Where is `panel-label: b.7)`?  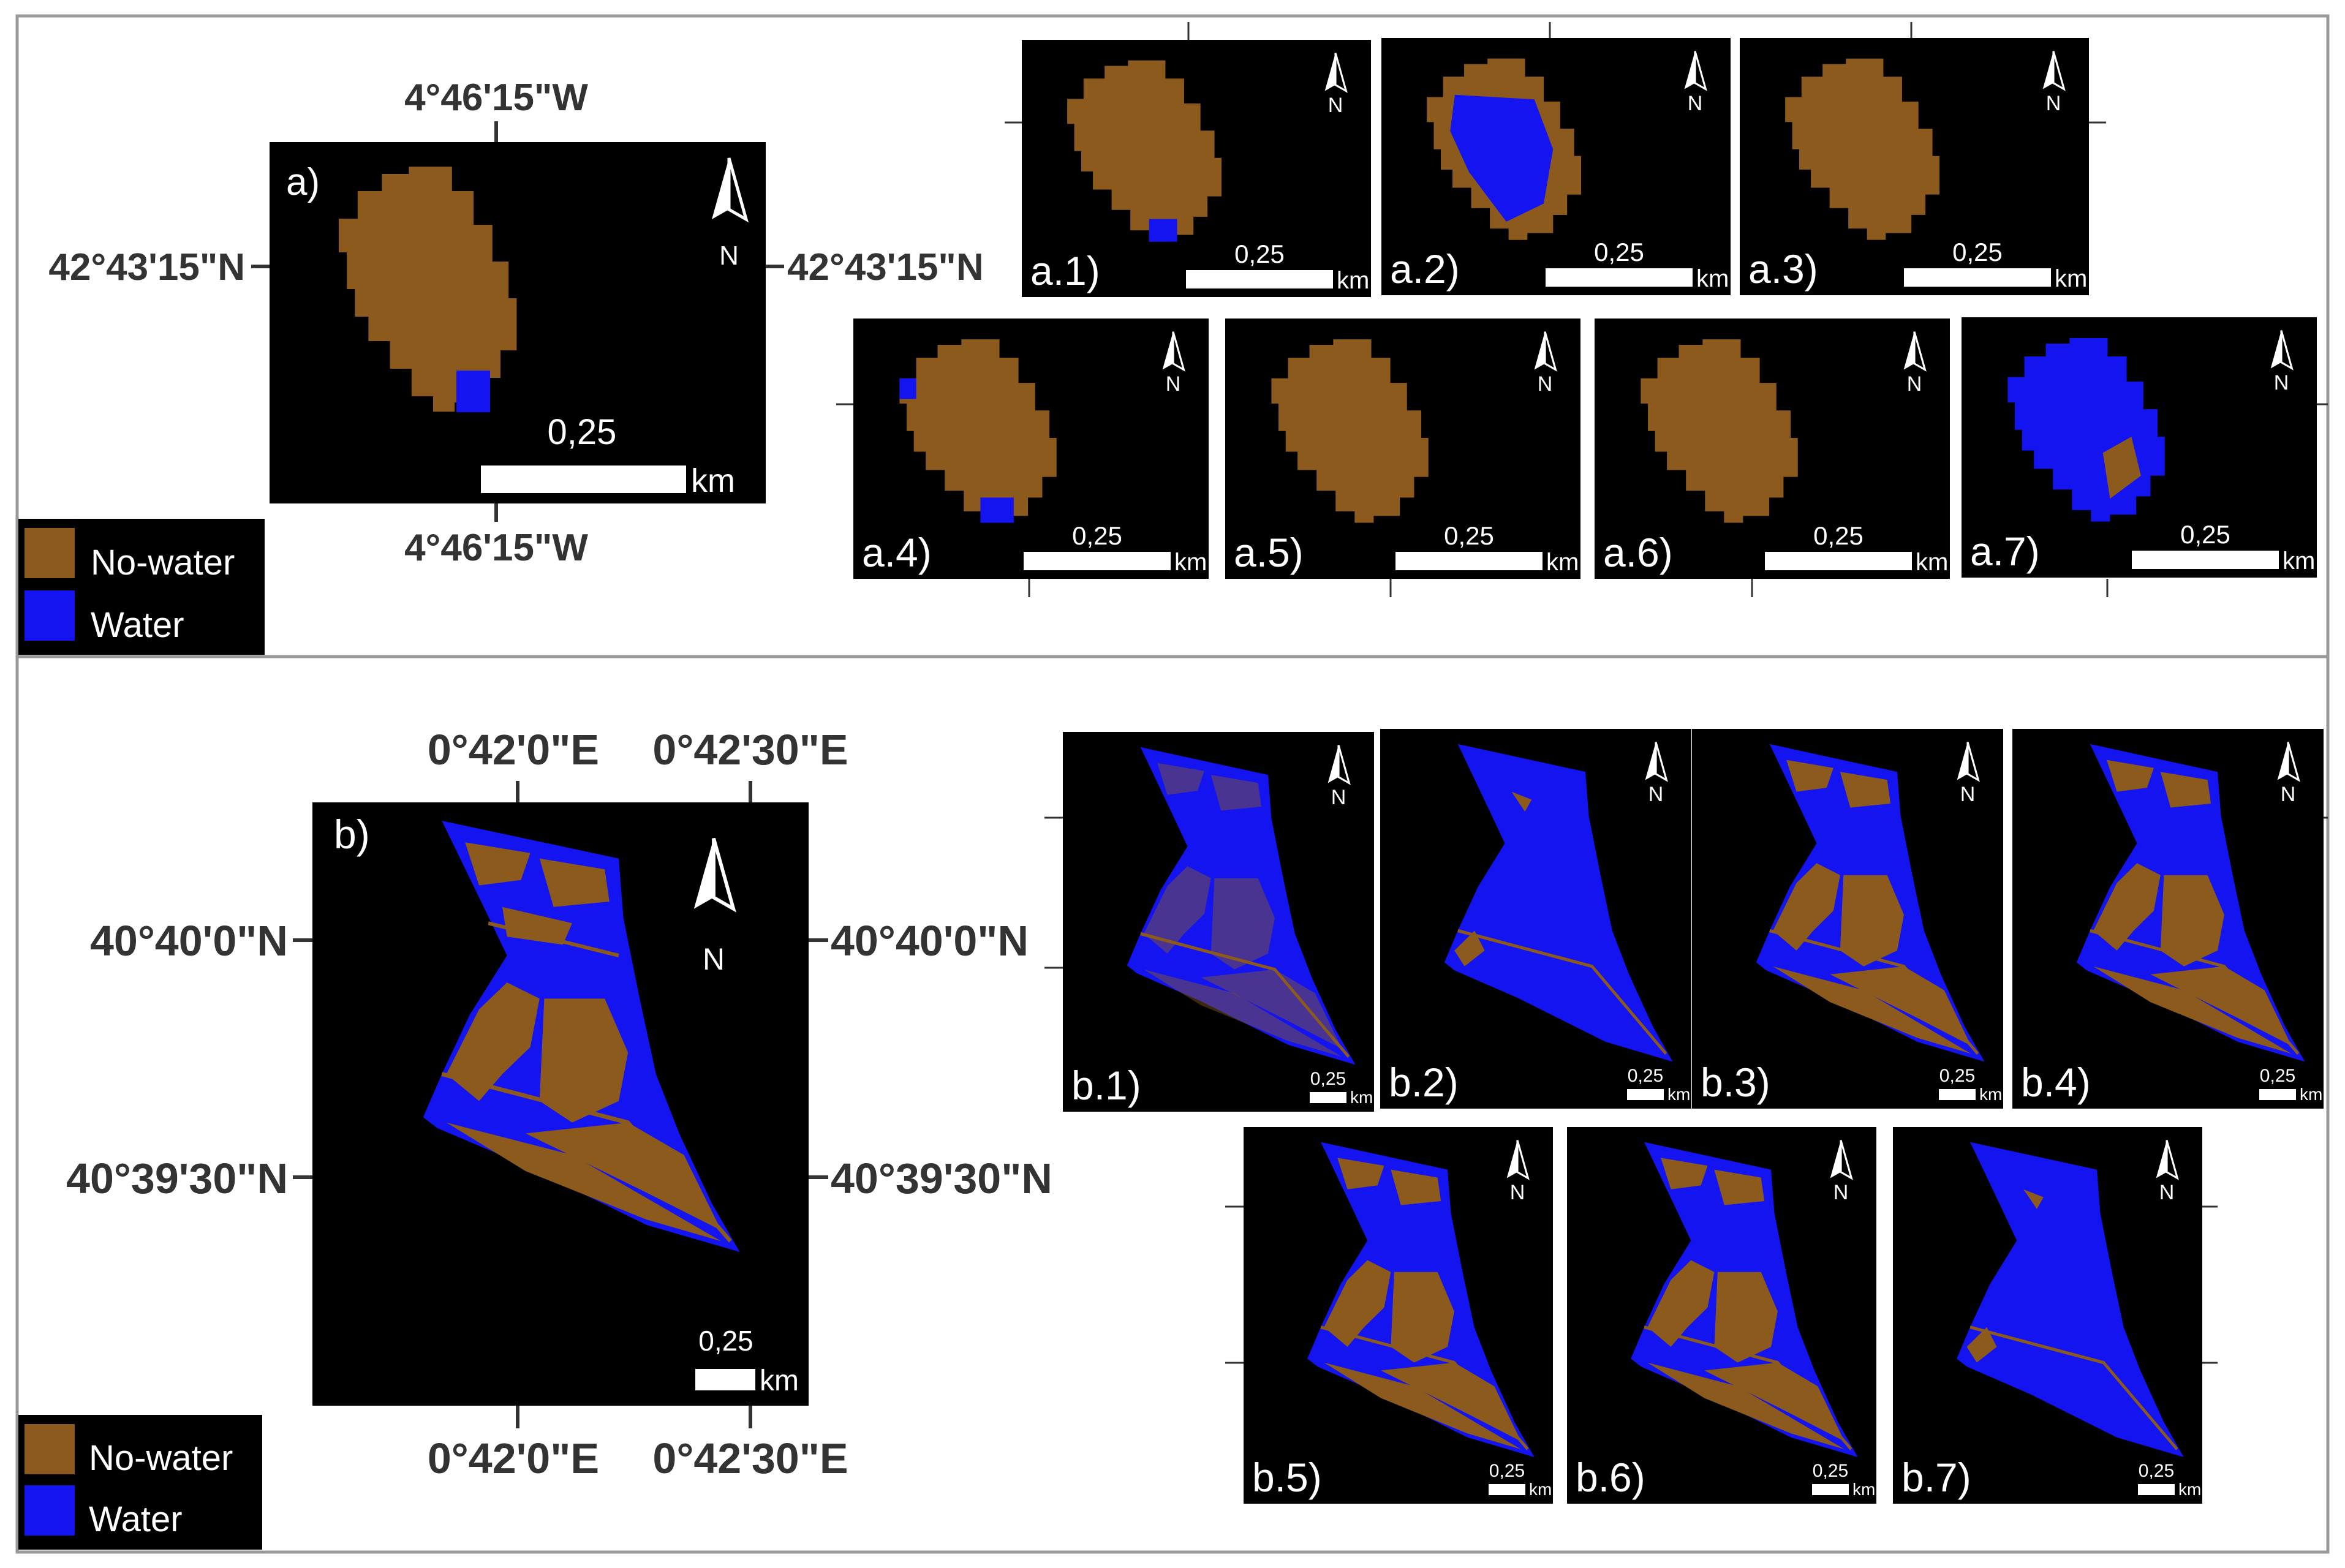 panel-label: b.7) is located at coordinates (1936, 1477).